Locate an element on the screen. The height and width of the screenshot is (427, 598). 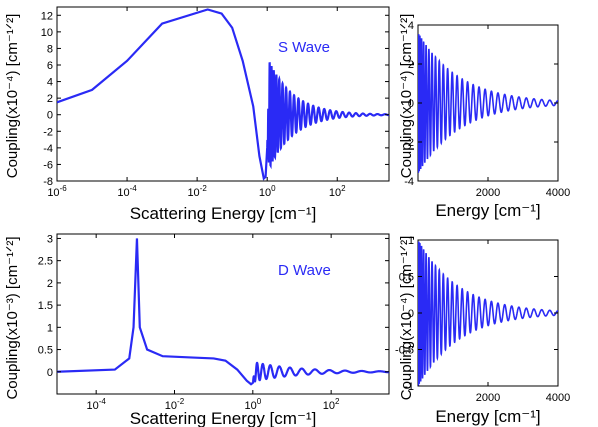
y-tick-label: -1 is located at coordinates (409, 387).